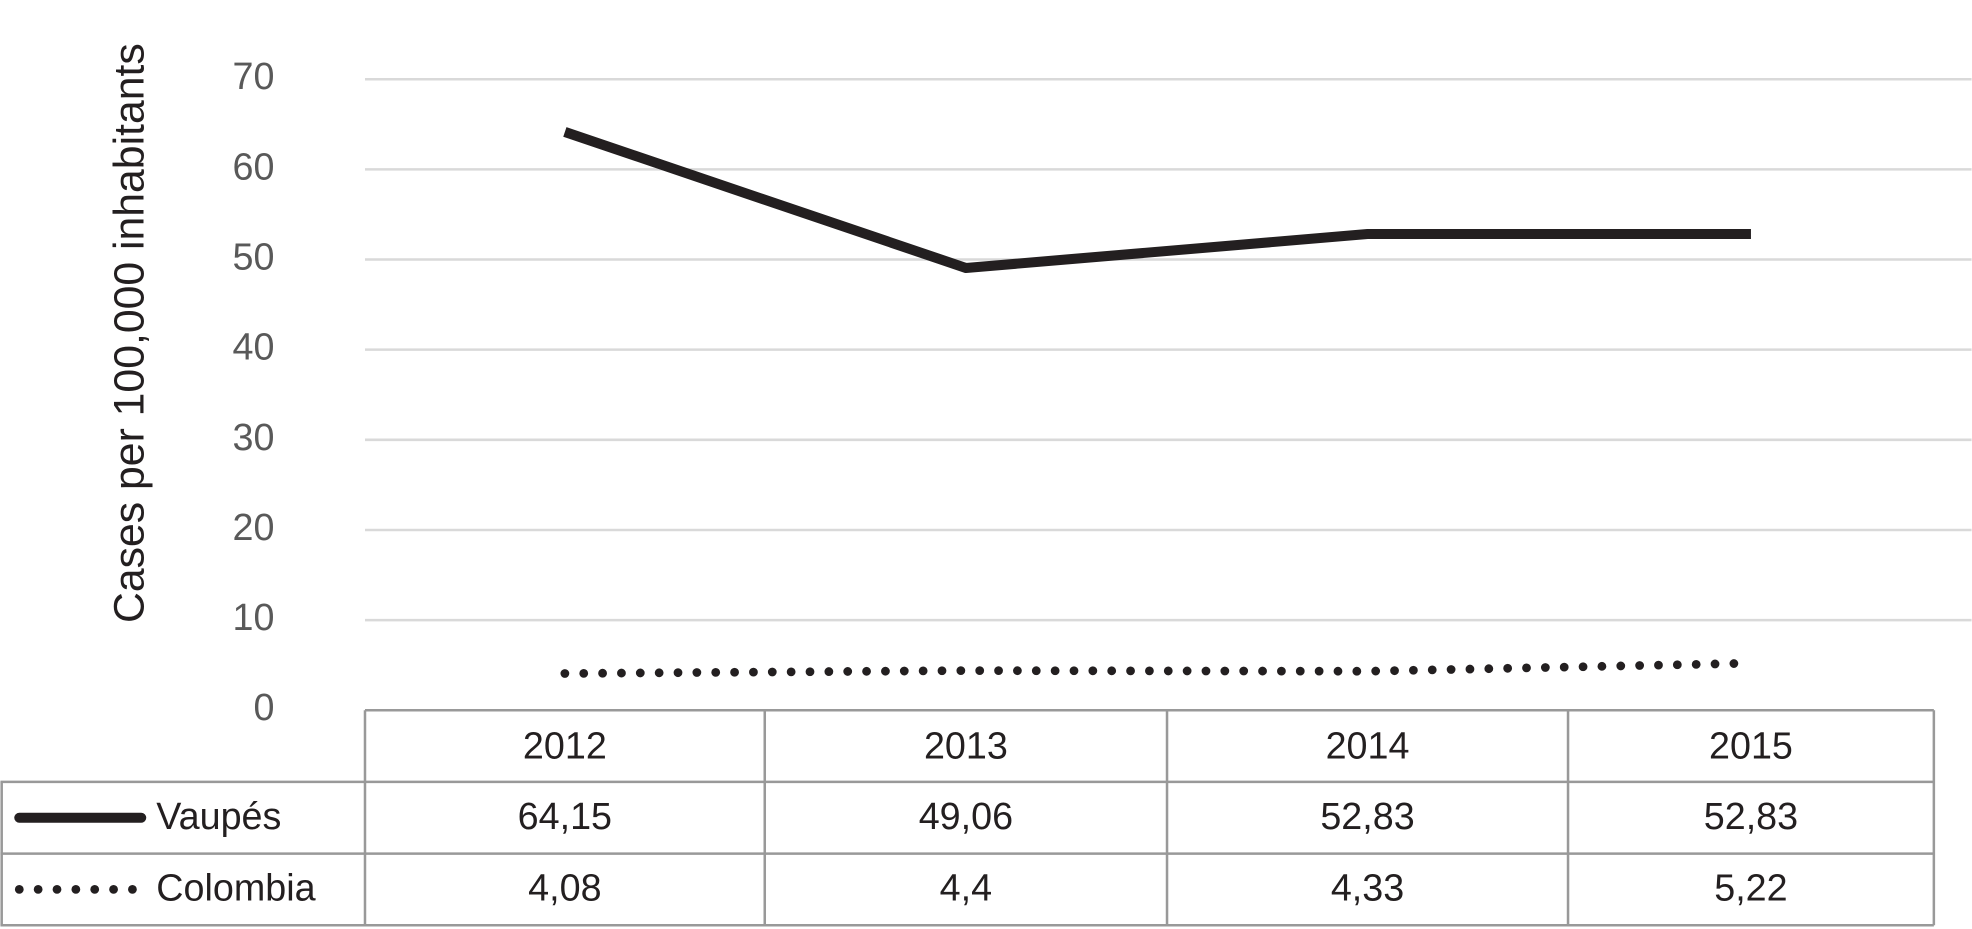 This screenshot has height=929, width=1972. What do you see at coordinates (565, 746) in the screenshot?
I see `x-tick-label: 2012` at bounding box center [565, 746].